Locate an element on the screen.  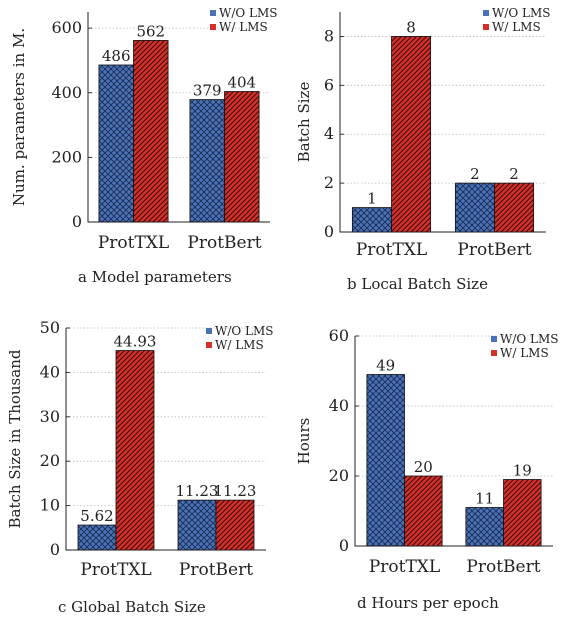
y-tick-label: 400 is located at coordinates (66, 92).